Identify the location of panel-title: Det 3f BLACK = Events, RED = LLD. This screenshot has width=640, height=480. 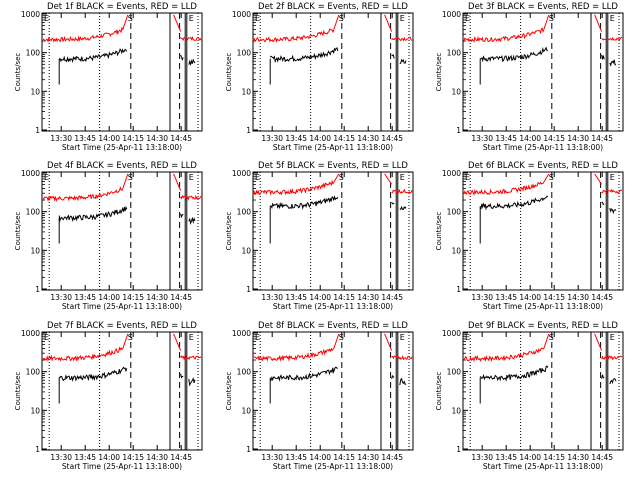
(543, 7).